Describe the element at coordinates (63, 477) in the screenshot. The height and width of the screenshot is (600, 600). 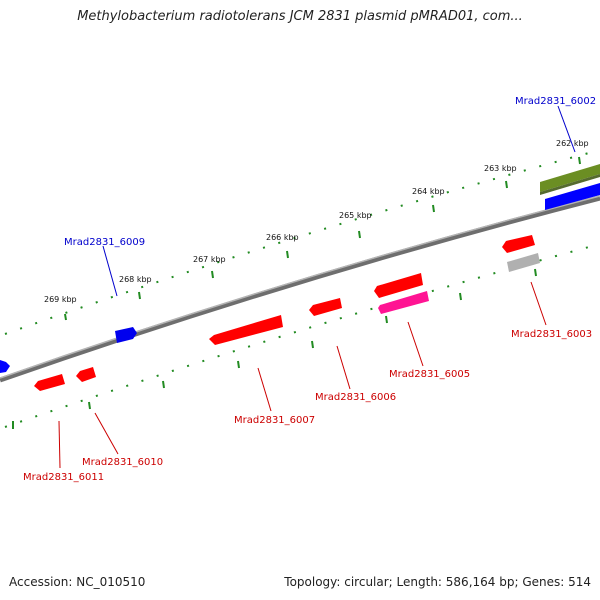
I see `gene-label-mrad2831-6011: Mrad2831_6011` at that location.